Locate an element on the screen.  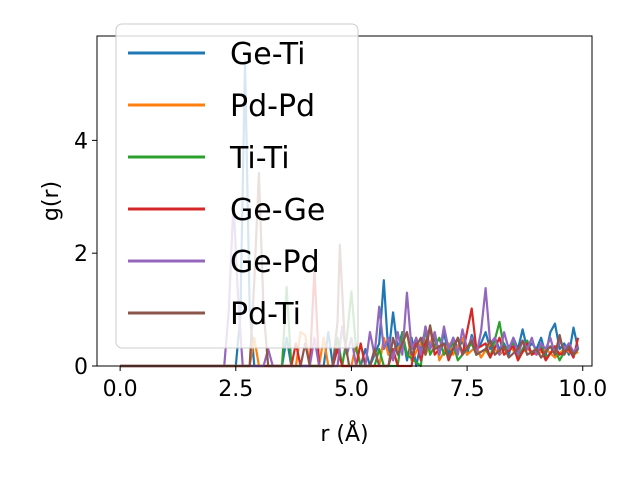
x-tick-label: 2.5 is located at coordinates (235, 389).